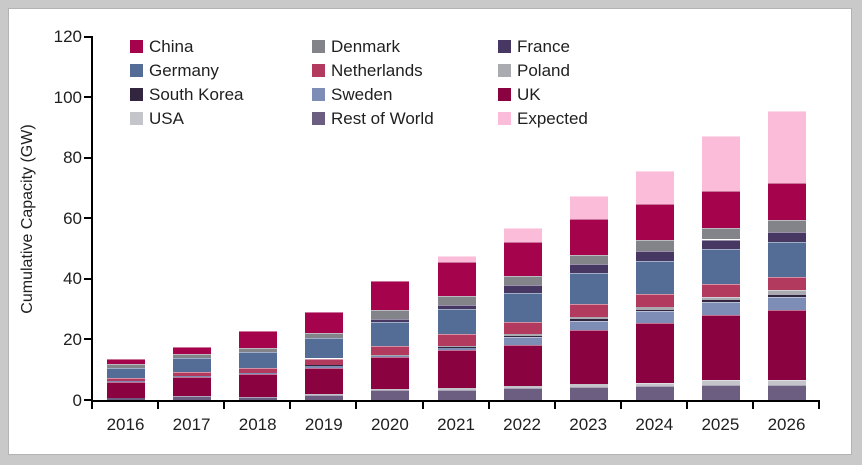 Image resolution: width=862 pixels, height=465 pixels. Describe the element at coordinates (456, 307) in the screenshot. I see `bar-segment-france-2021` at that location.